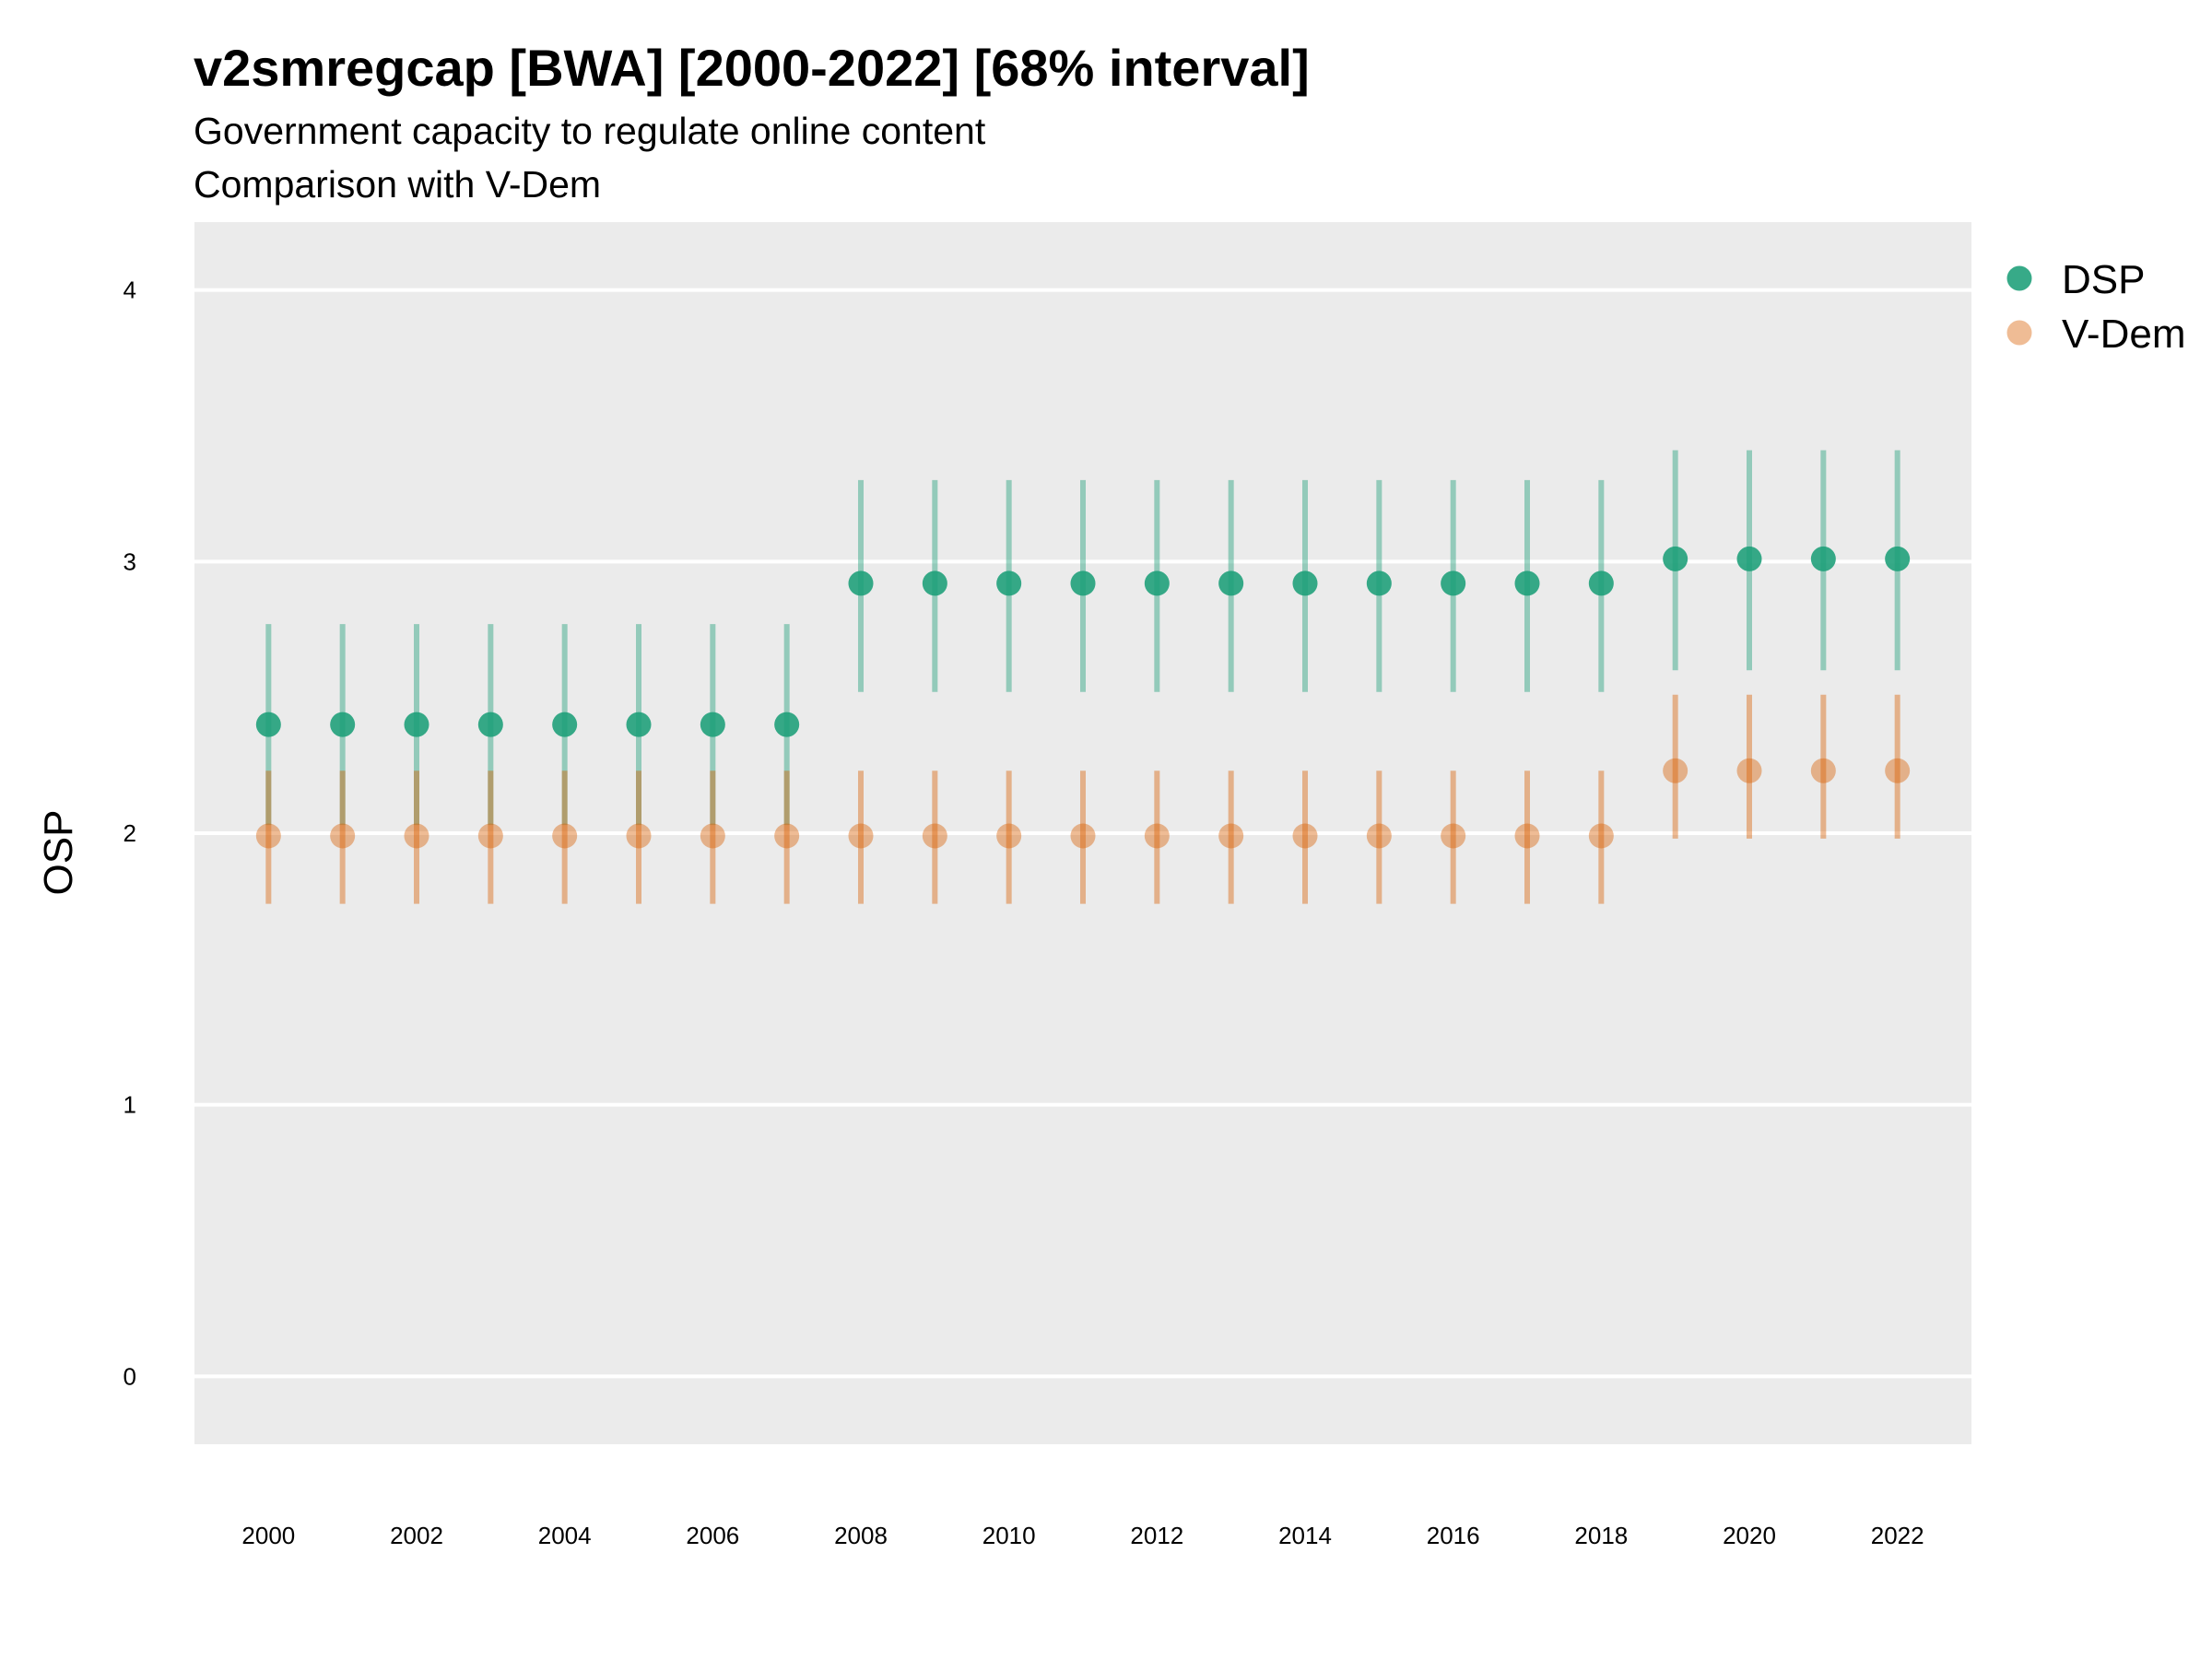 The height and width of the screenshot is (1659, 2212). I want to click on point-v-dem-2011, so click(1083, 836).